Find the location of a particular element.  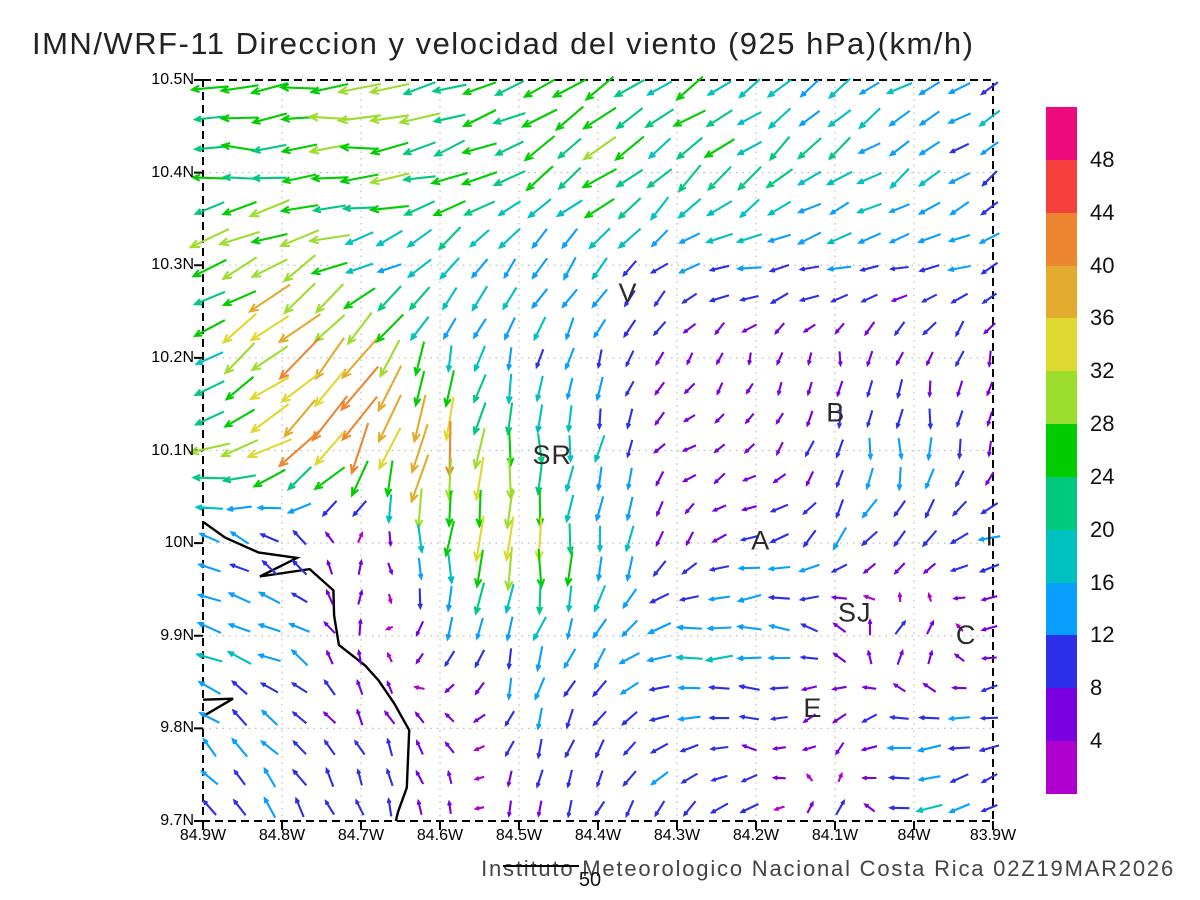

x-tick-label: 84.7W is located at coordinates (361, 835).